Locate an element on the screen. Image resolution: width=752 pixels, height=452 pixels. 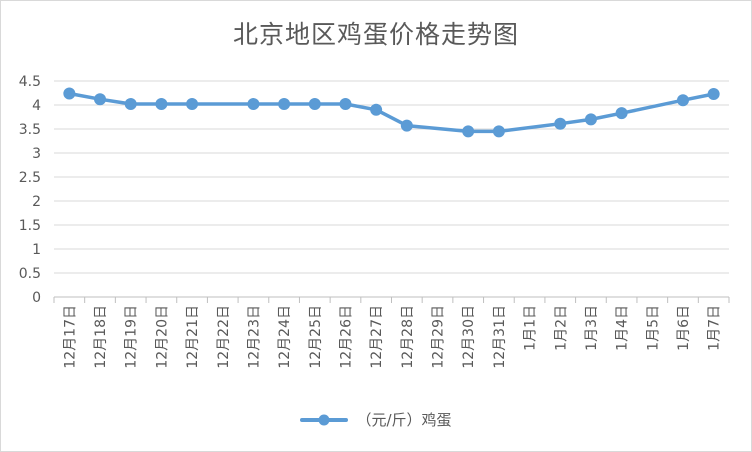
x-tick-label: 12月25日 is located at coordinates (316, 337).